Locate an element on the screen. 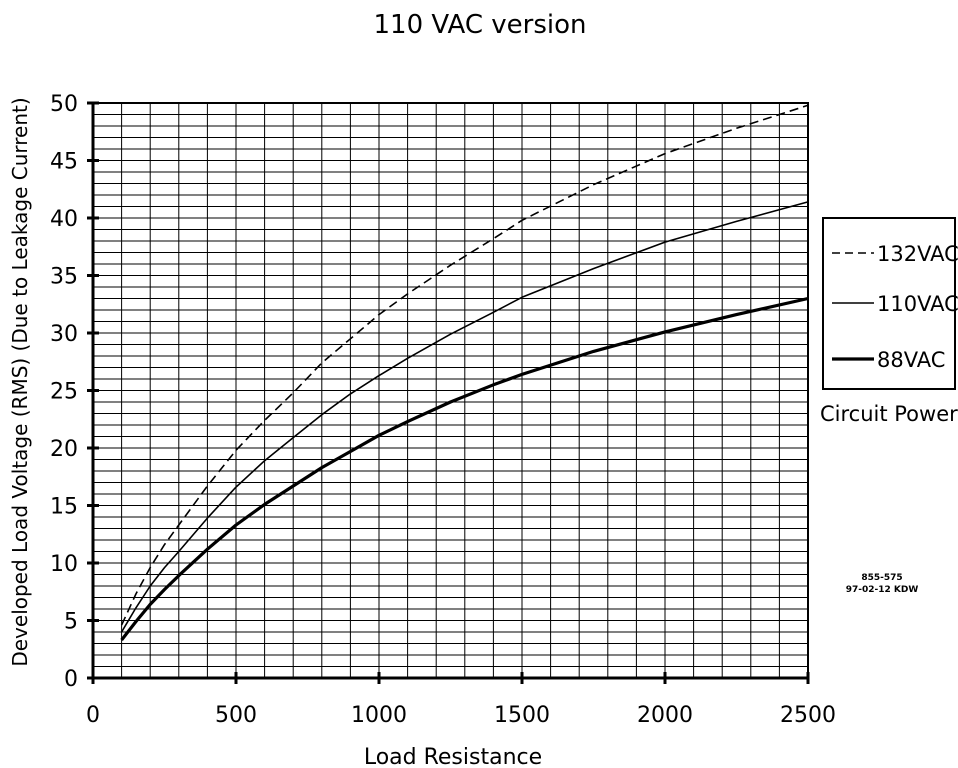  y-tick-label: 10 is located at coordinates (64, 564).